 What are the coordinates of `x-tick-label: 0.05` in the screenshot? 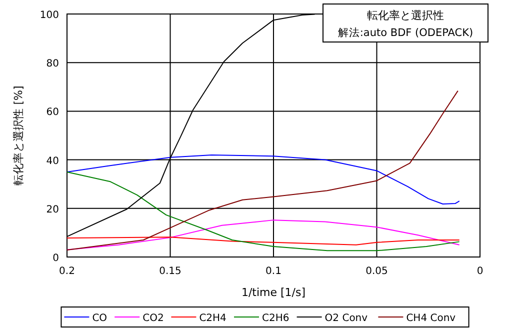 It's located at (377, 271).